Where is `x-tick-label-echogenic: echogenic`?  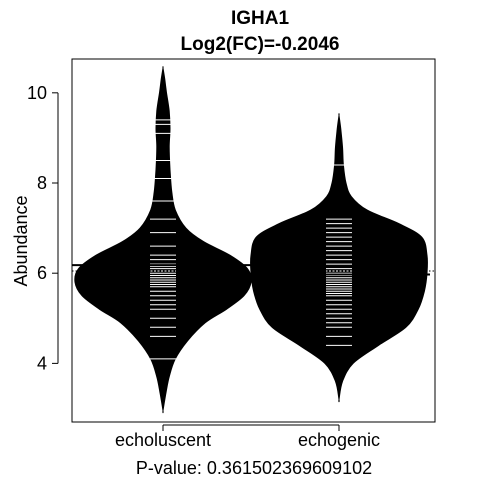 x-tick-label-echogenic: echogenic is located at coordinates (339, 440).